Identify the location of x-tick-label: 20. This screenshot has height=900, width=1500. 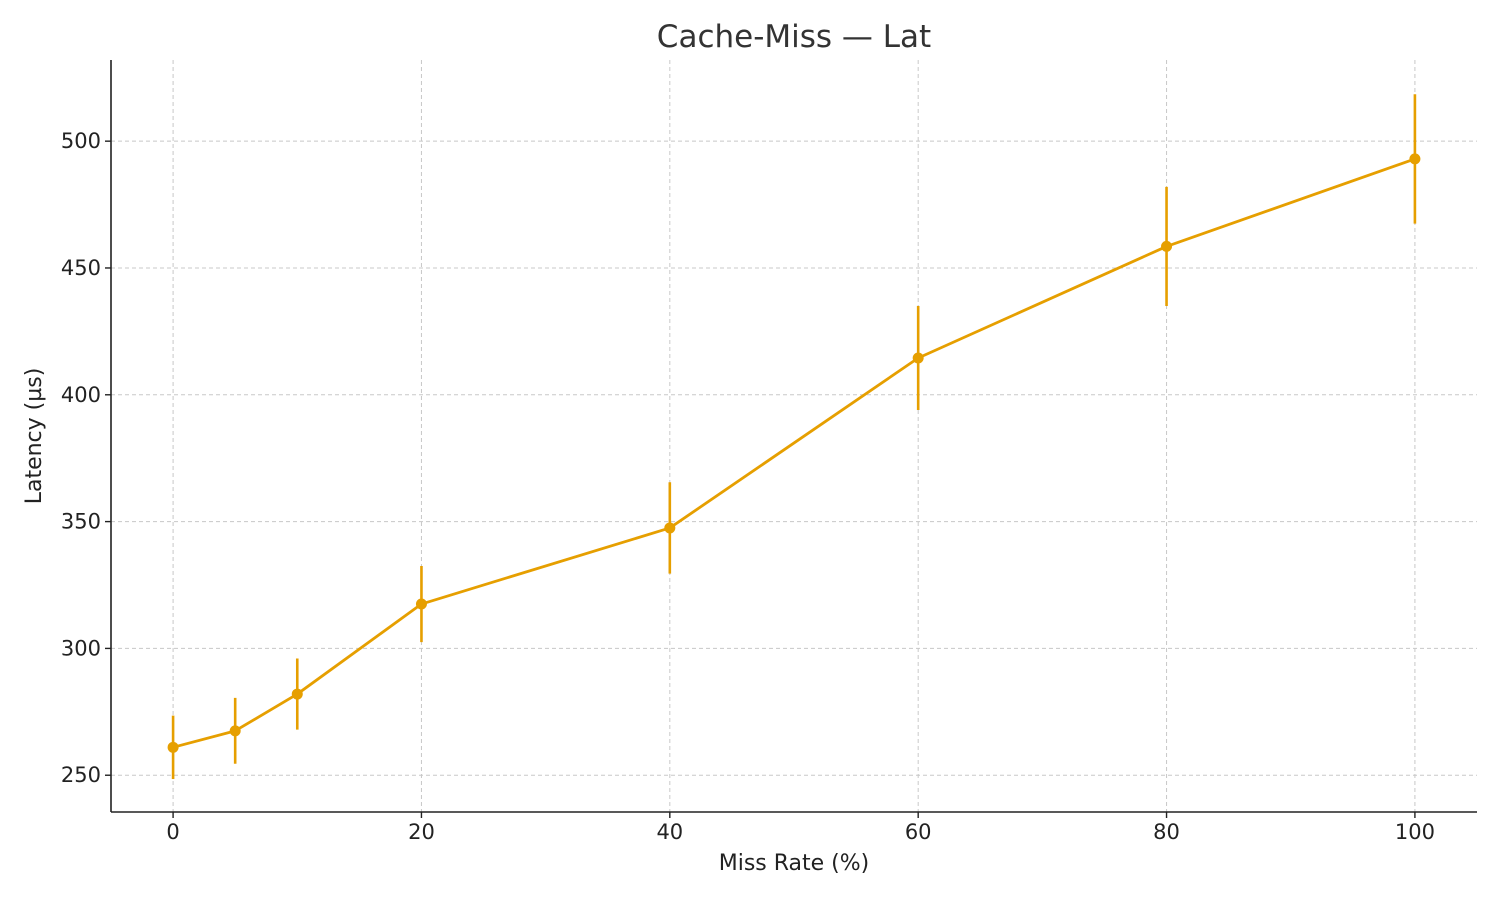
(421, 832).